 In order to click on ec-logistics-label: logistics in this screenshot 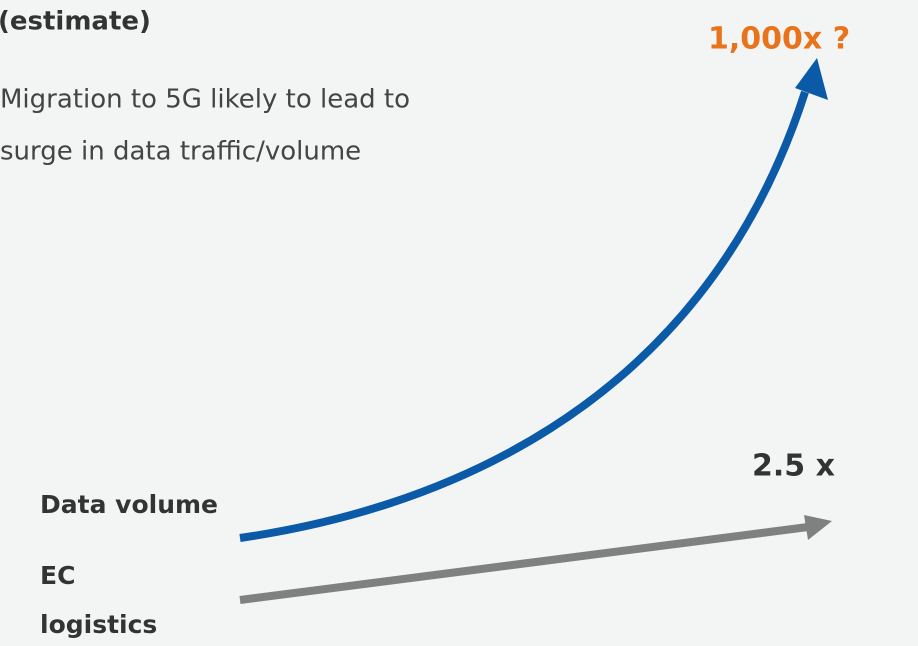, I will do `click(98, 624)`.